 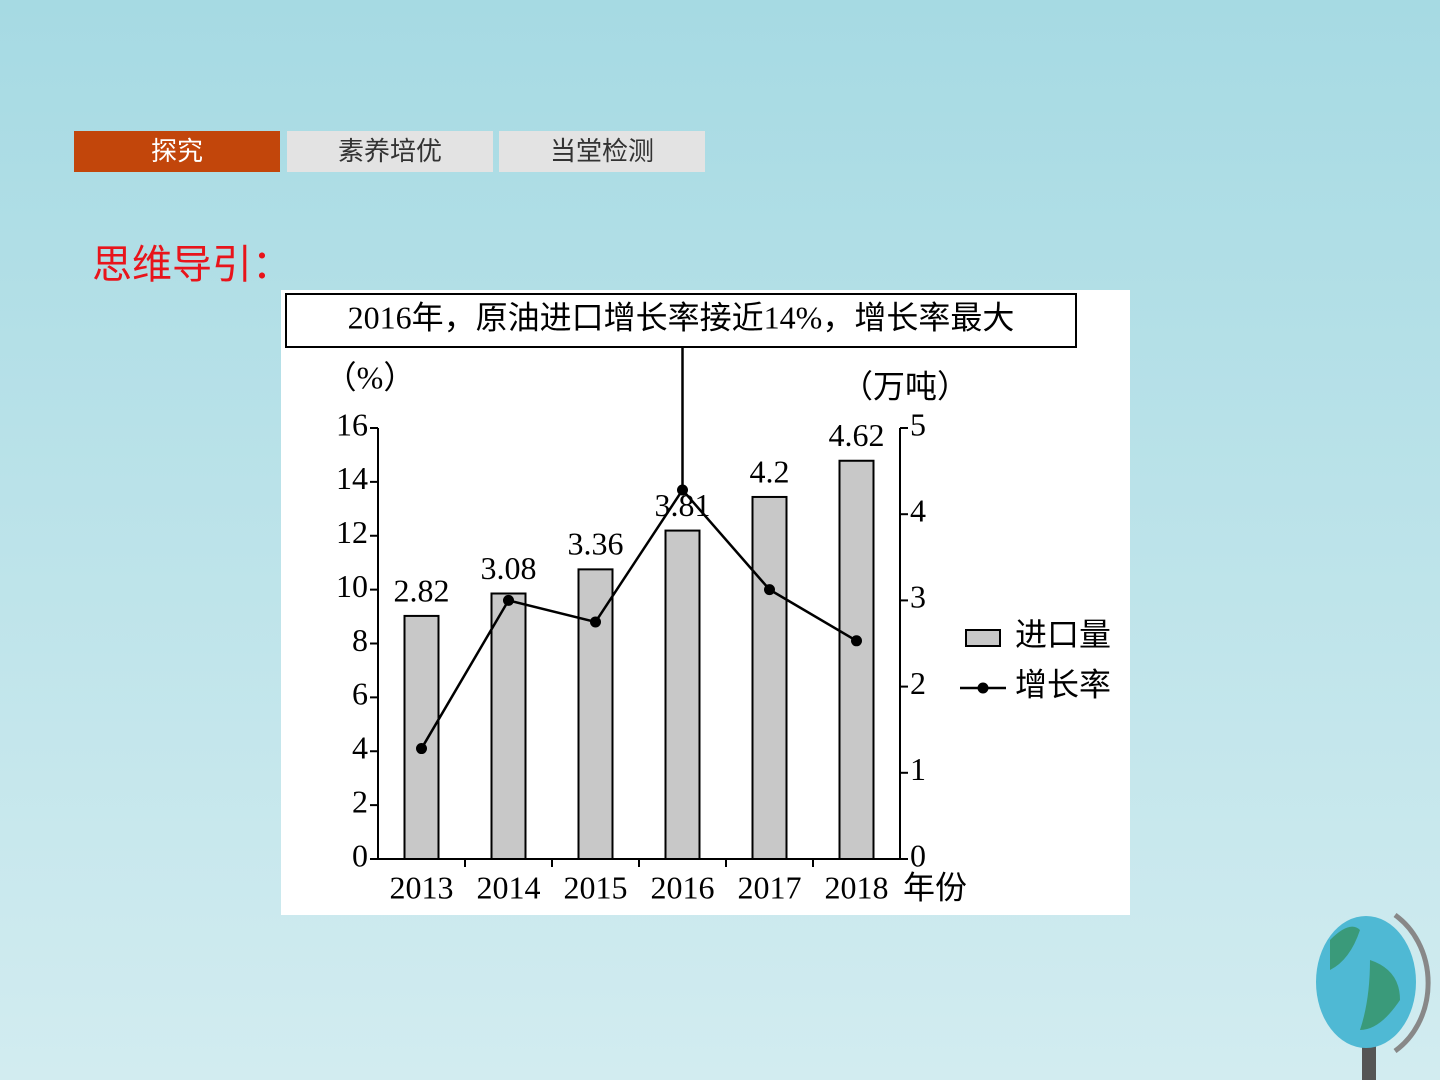 What do you see at coordinates (596, 887) in the screenshot?
I see `x-tick-label: 2015` at bounding box center [596, 887].